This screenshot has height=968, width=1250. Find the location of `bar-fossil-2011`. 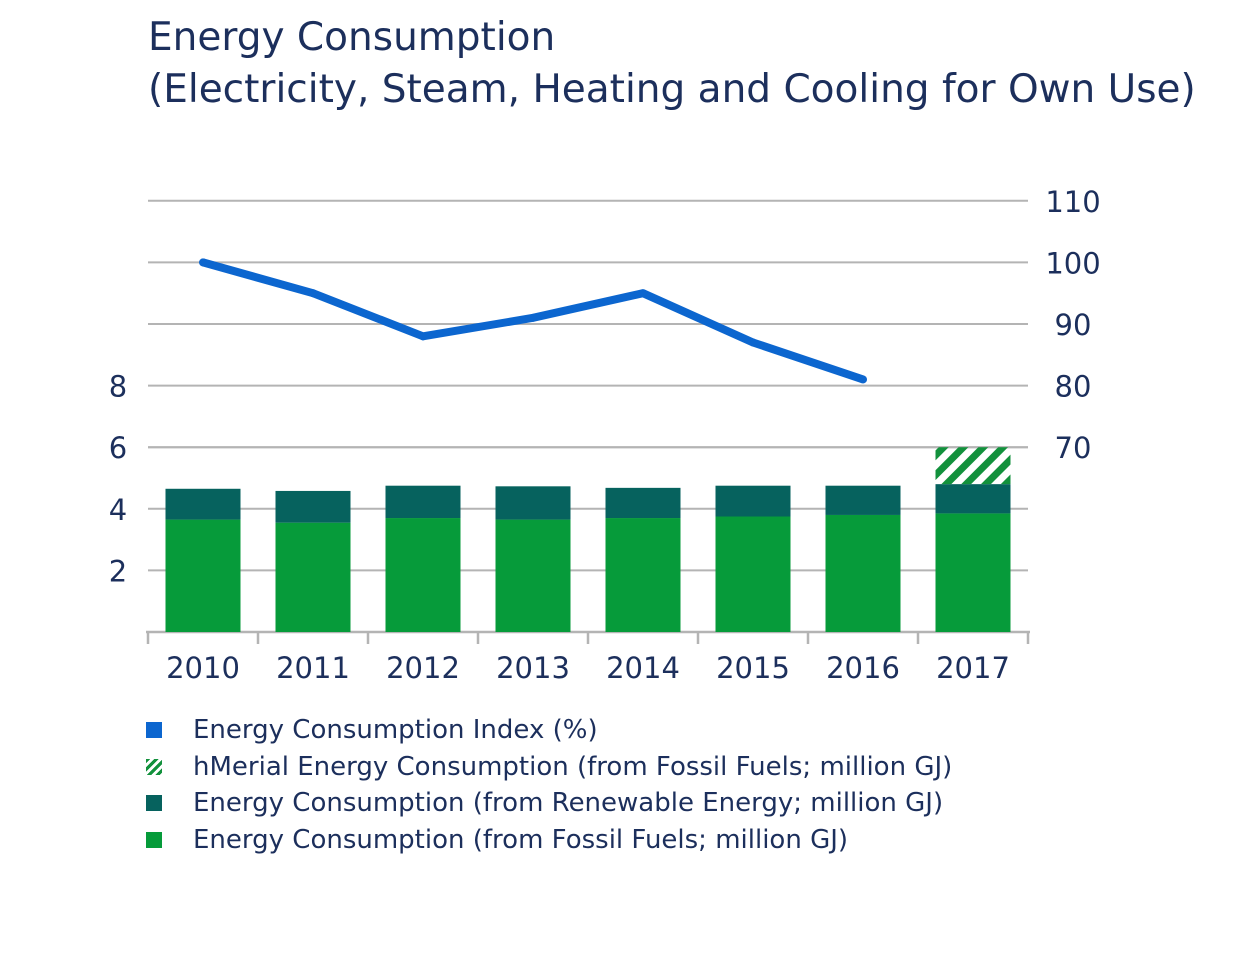

bar-fossil-2011 is located at coordinates (313, 577).